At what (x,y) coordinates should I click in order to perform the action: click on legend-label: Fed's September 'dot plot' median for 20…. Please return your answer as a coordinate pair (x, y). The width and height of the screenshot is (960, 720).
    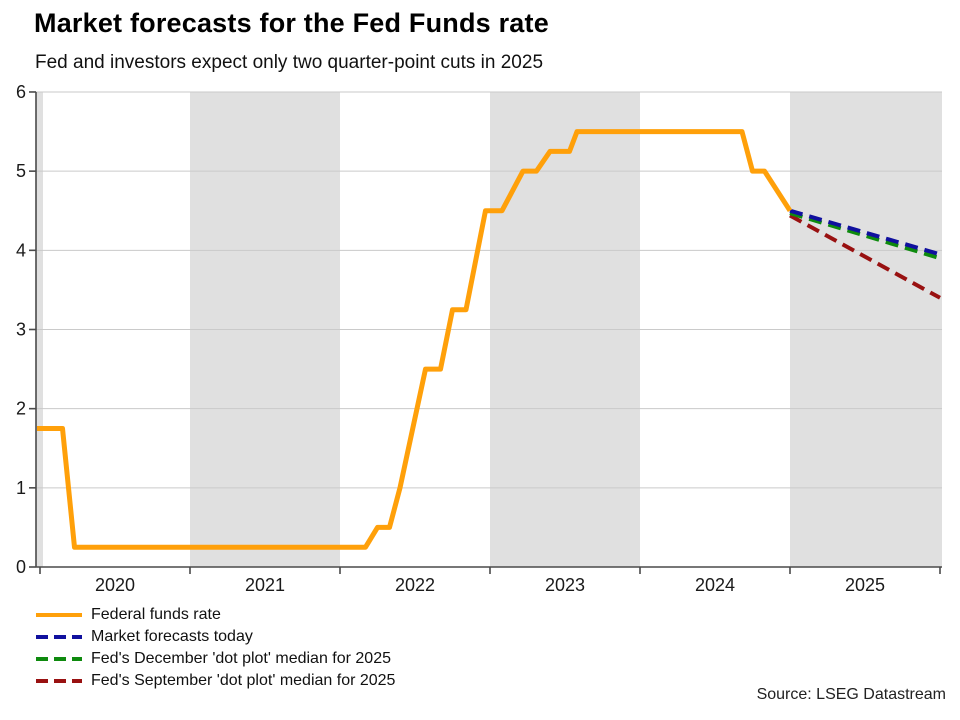
    Looking at the image, I should click on (243, 680).